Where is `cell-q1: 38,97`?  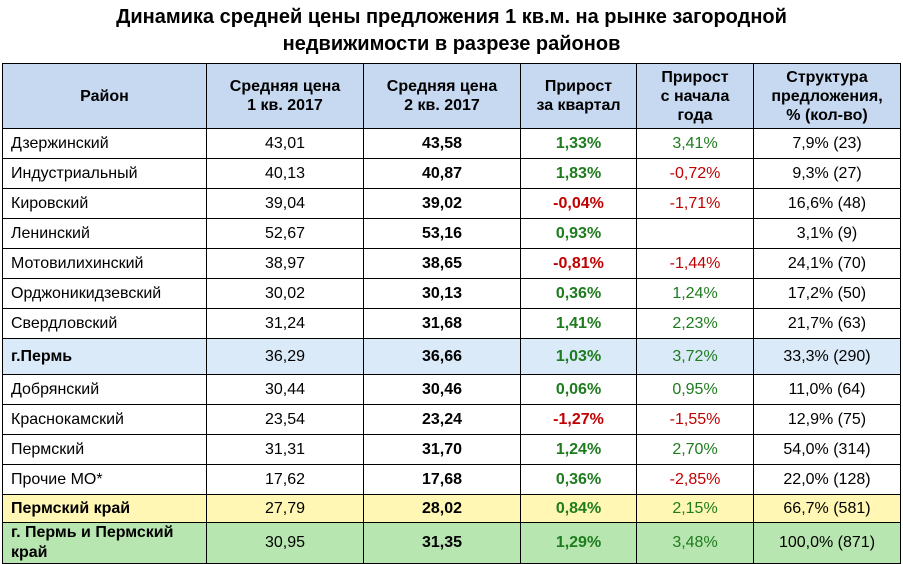
cell-q1: 38,97 is located at coordinates (285, 263).